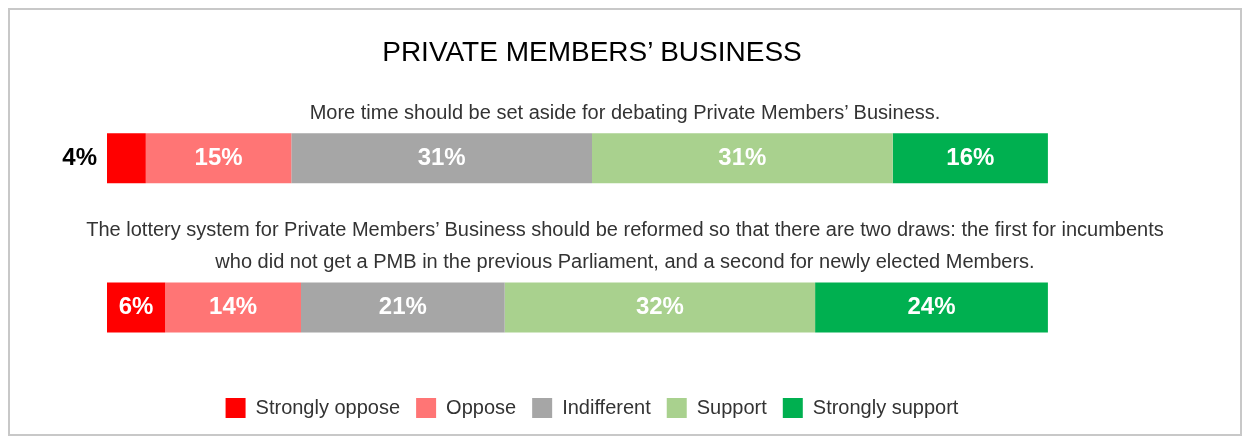  I want to click on data-label: 21%, so click(402, 306).